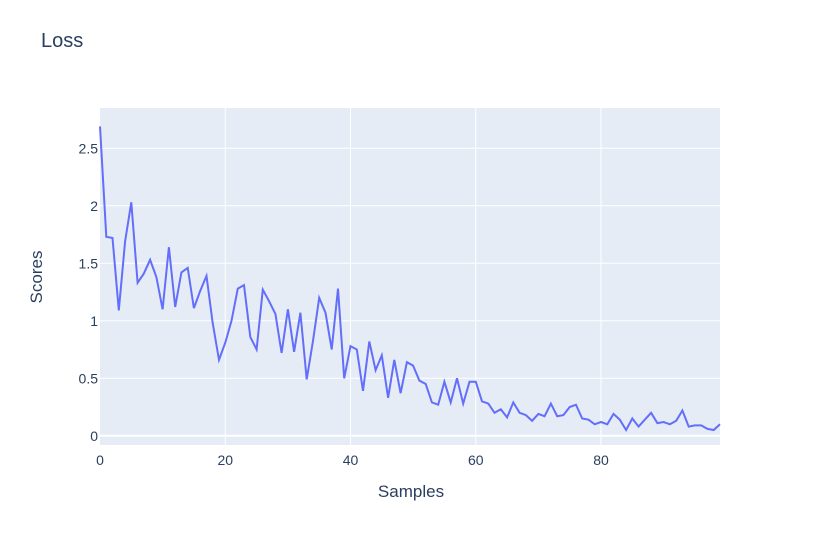  What do you see at coordinates (89, 263) in the screenshot?
I see `y-tick-label: 1.5` at bounding box center [89, 263].